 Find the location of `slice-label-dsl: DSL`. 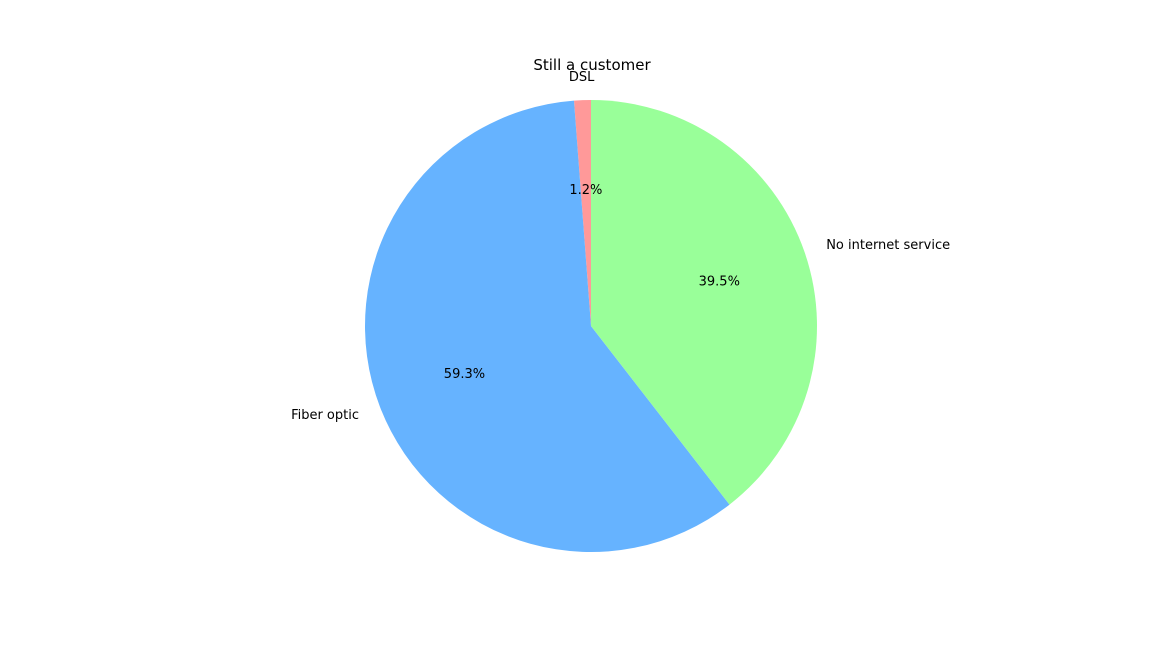

slice-label-dsl: DSL is located at coordinates (582, 77).